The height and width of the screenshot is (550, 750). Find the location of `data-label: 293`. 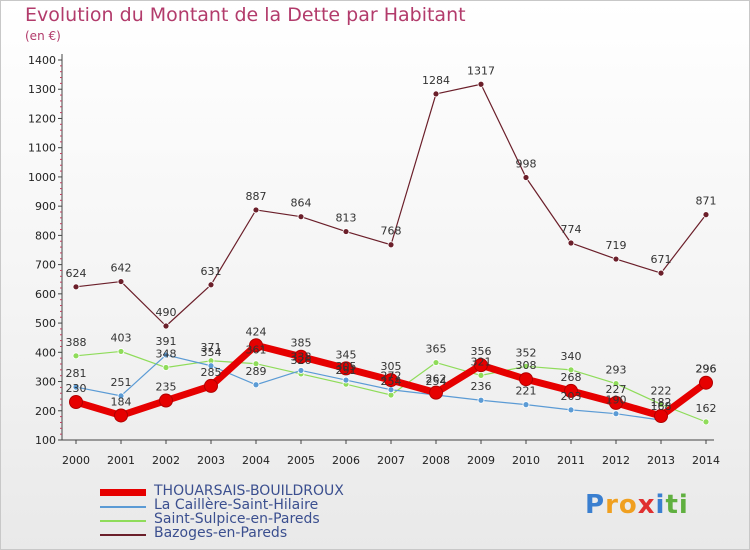

data-label: 293 is located at coordinates (616, 370).